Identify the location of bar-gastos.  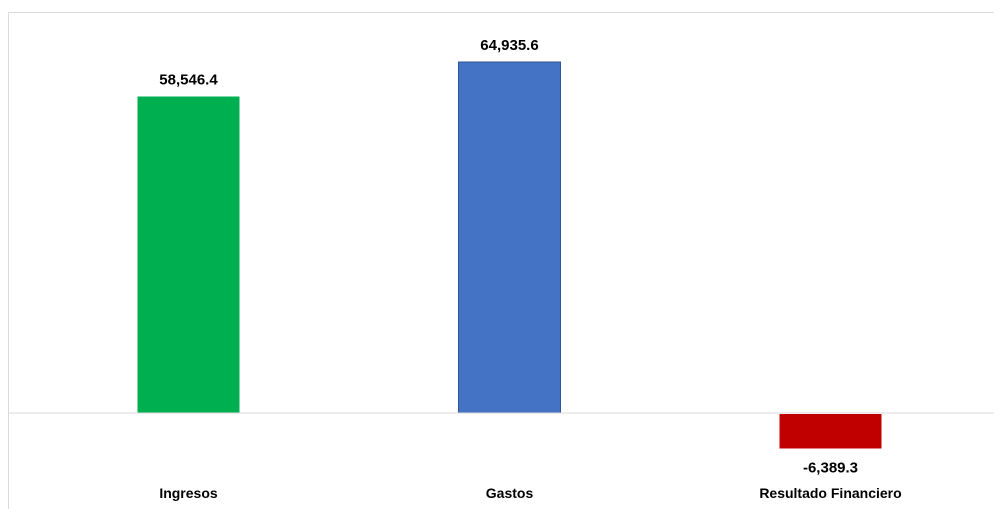
(509, 237).